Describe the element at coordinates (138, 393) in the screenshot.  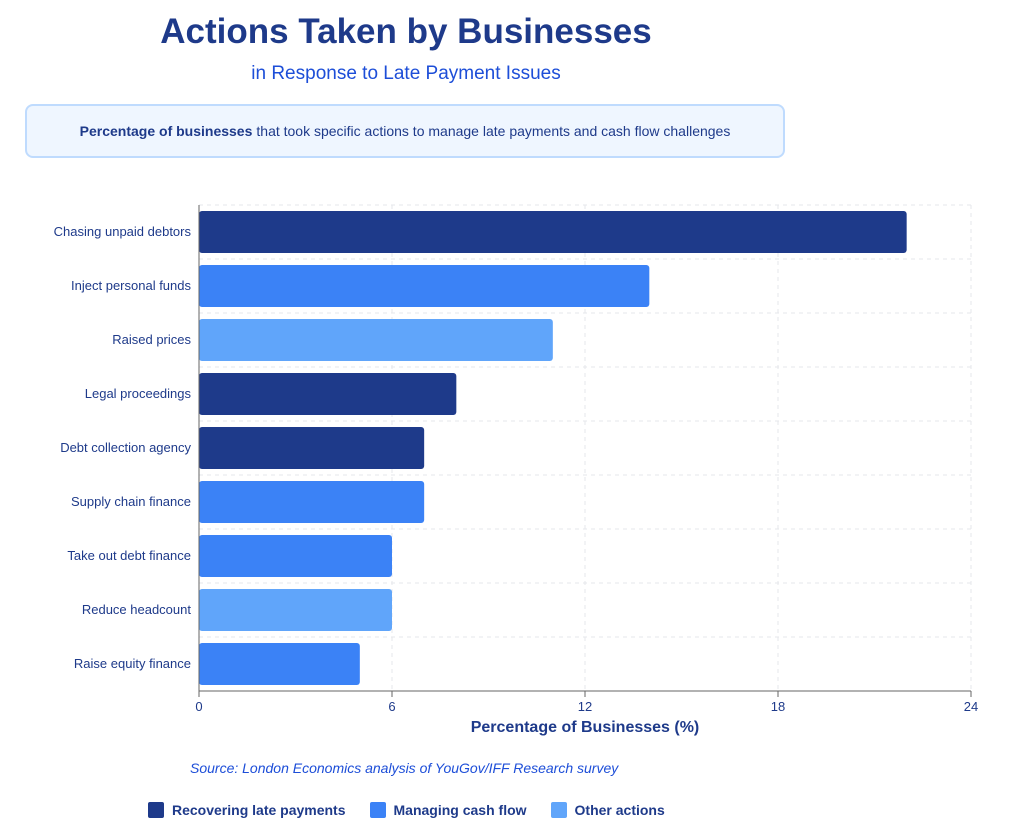
I see `category-label: Legal proceedings` at that location.